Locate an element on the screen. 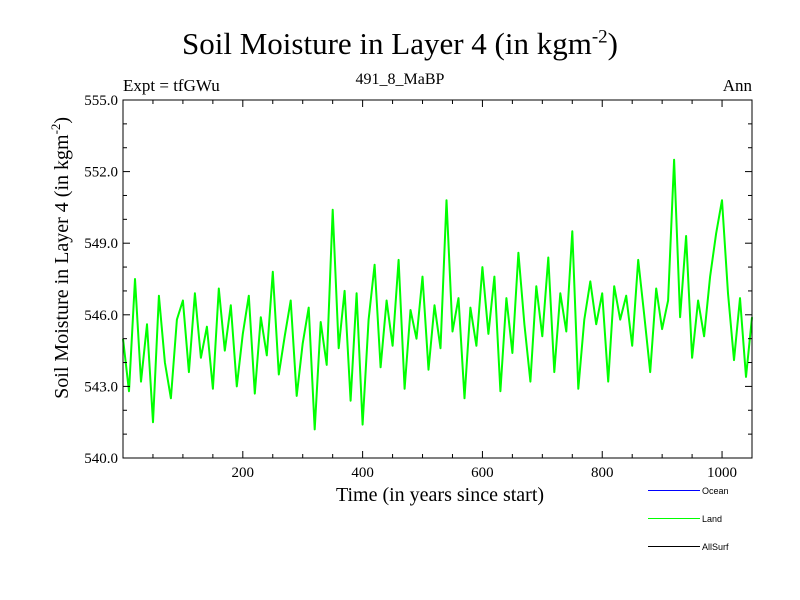 The image size is (800, 600). y-tick-label-2: 546.0 is located at coordinates (101, 316).